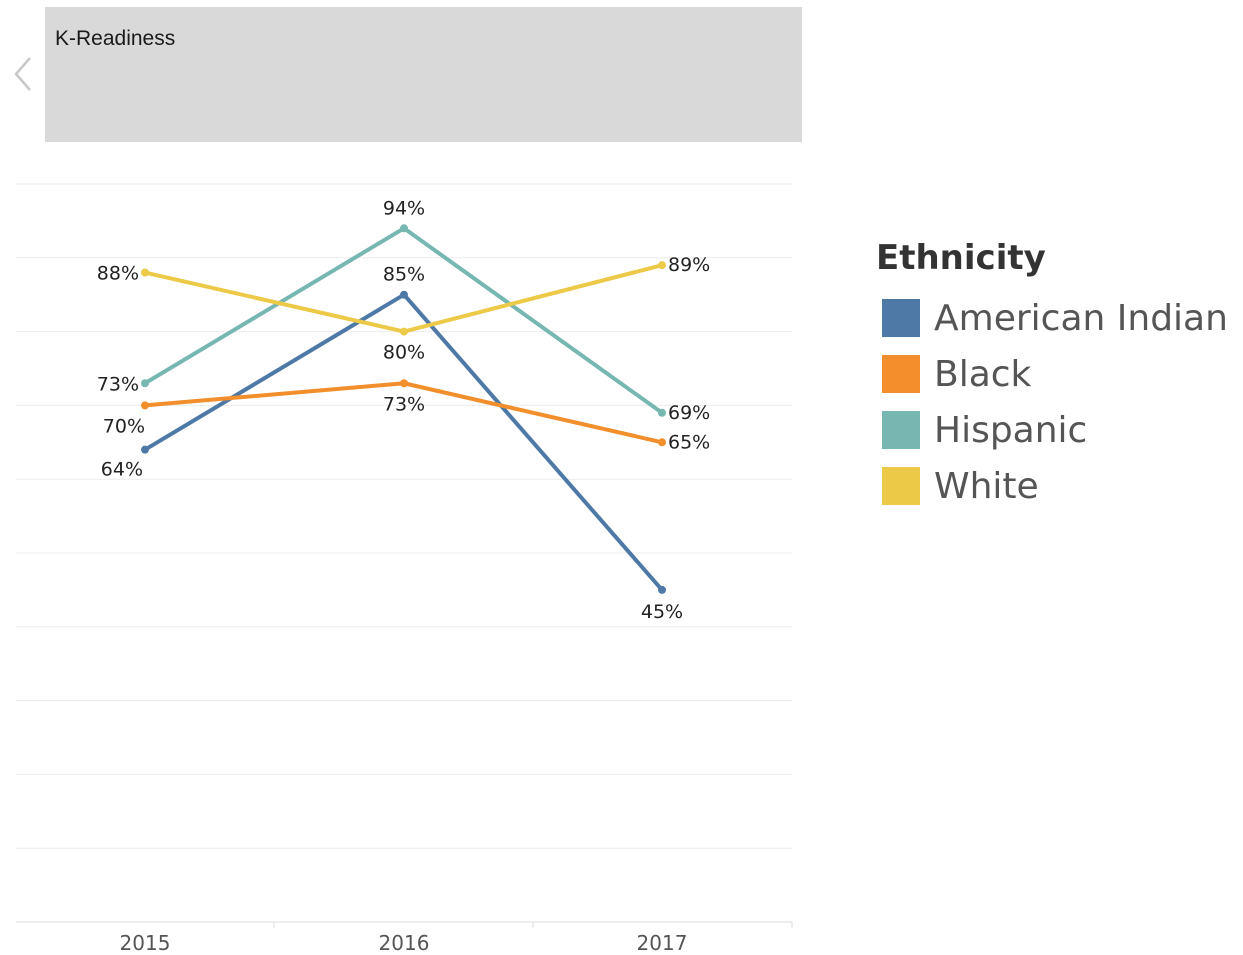 The width and height of the screenshot is (1243, 955). I want to click on data-label: 65%, so click(689, 442).